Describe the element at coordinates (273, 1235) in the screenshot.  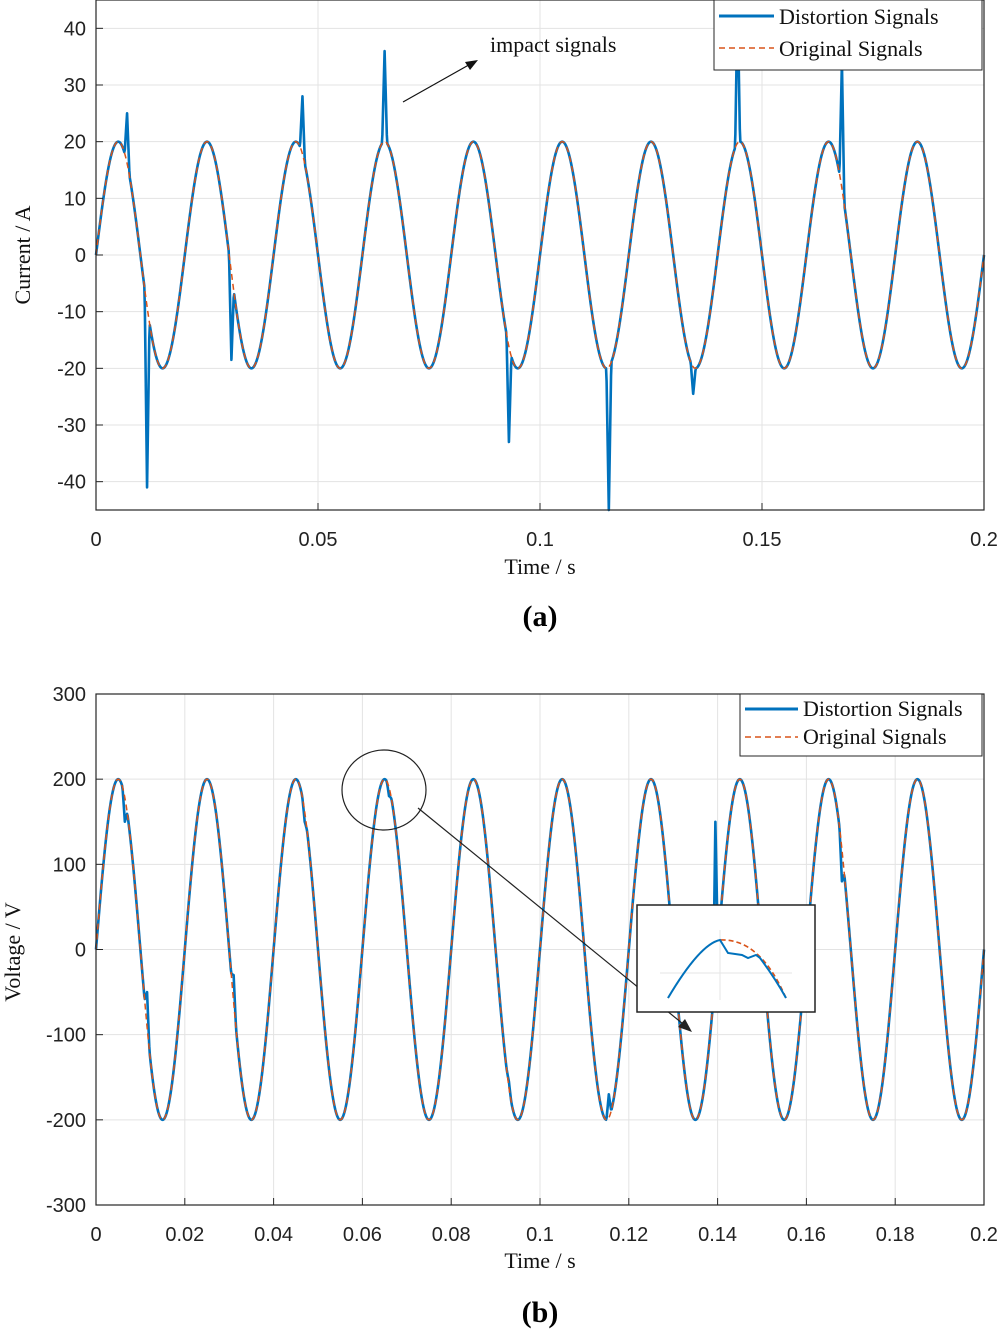
I see `chart-b-xtick-label: 0.04` at that location.